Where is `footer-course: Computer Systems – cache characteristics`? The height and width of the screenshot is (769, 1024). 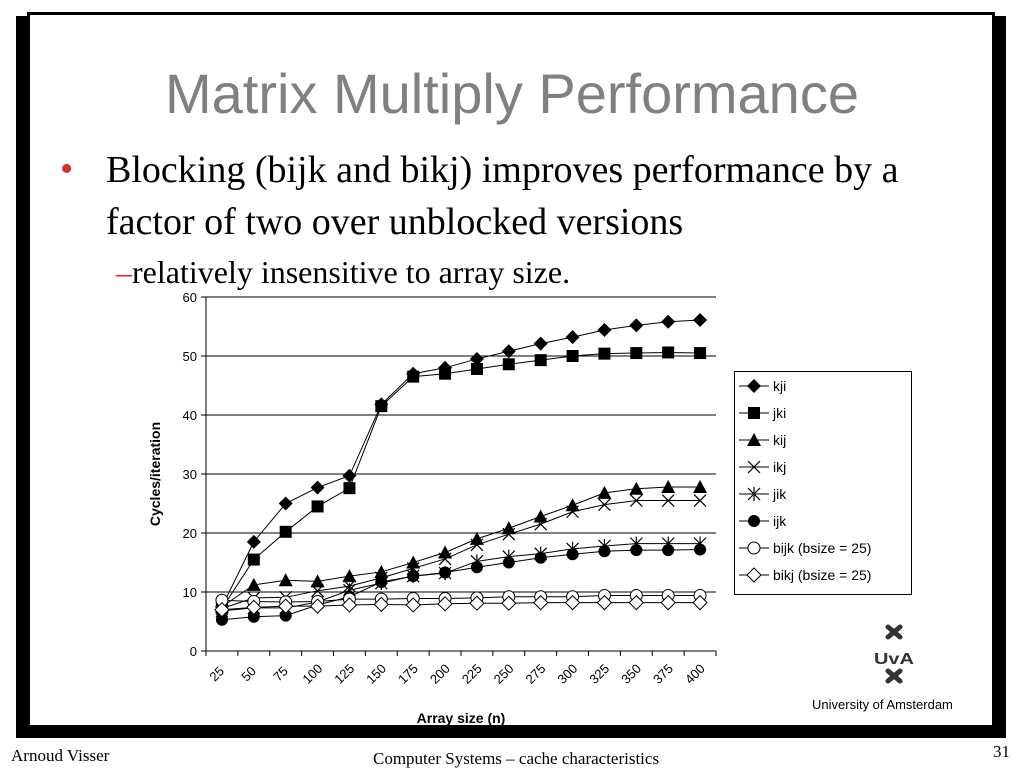
footer-course: Computer Systems – cache characteristics is located at coordinates (516, 758).